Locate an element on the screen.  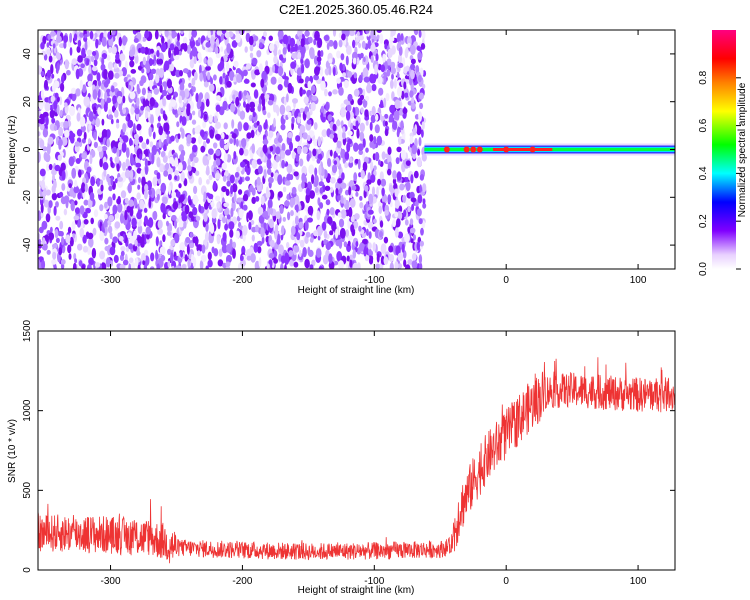
colorbar-gradient is located at coordinates (724, 149).